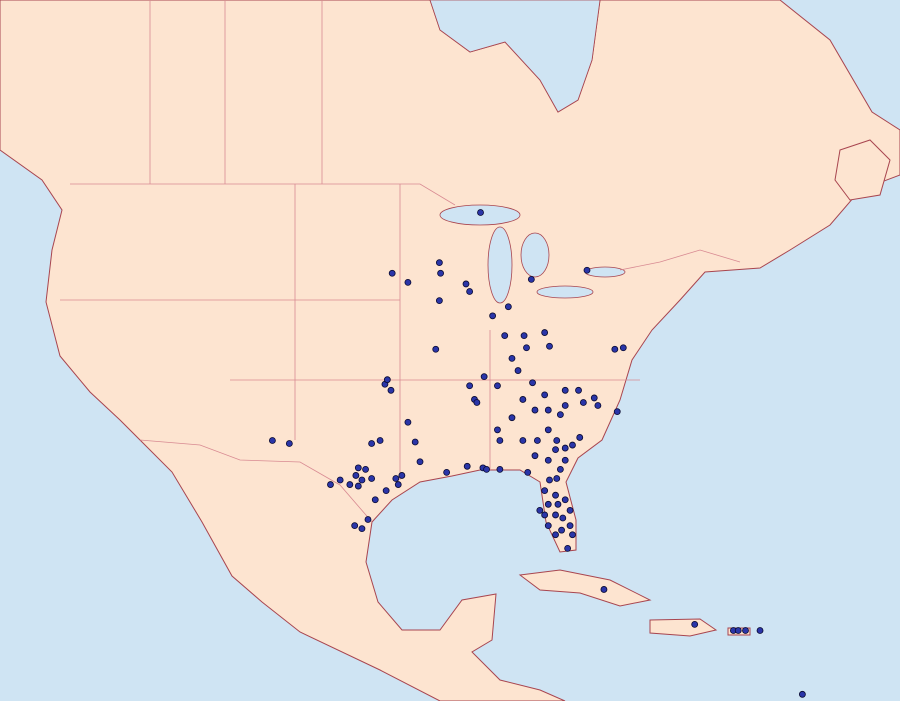 Image resolution: width=900 pixels, height=701 pixels. I want to click on lake-michigan, so click(500, 265).